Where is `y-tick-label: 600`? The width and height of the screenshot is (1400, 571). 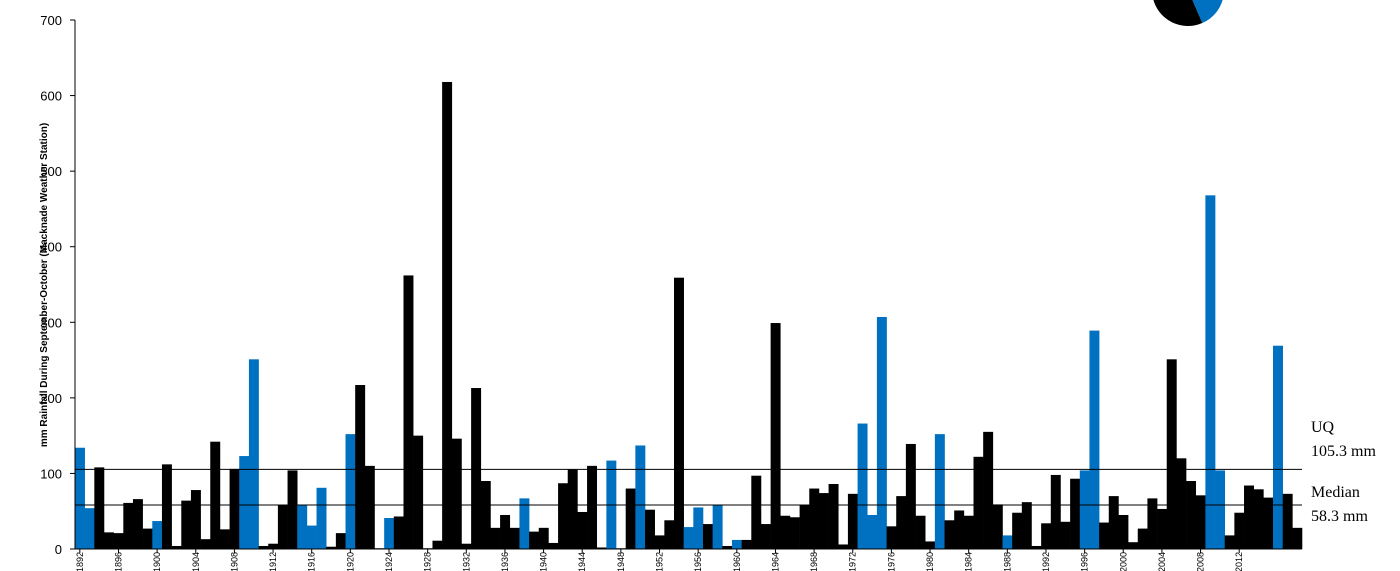 y-tick-label: 600 is located at coordinates (51, 96).